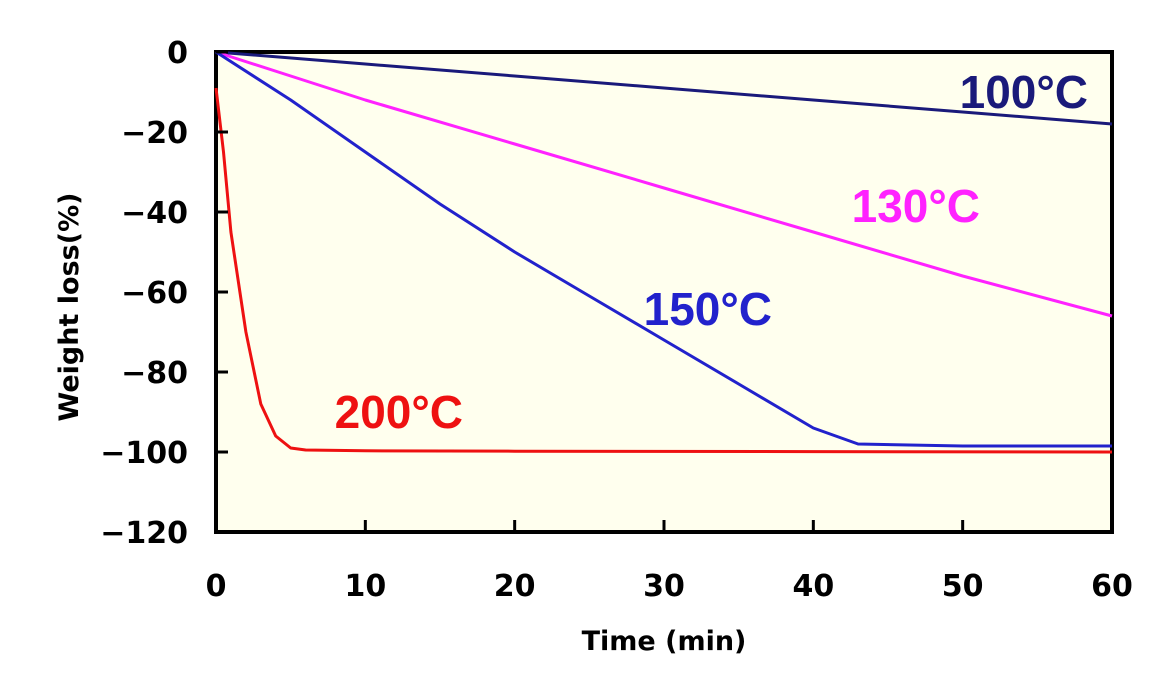  I want to click on y-tick-label: −20, so click(154, 133).